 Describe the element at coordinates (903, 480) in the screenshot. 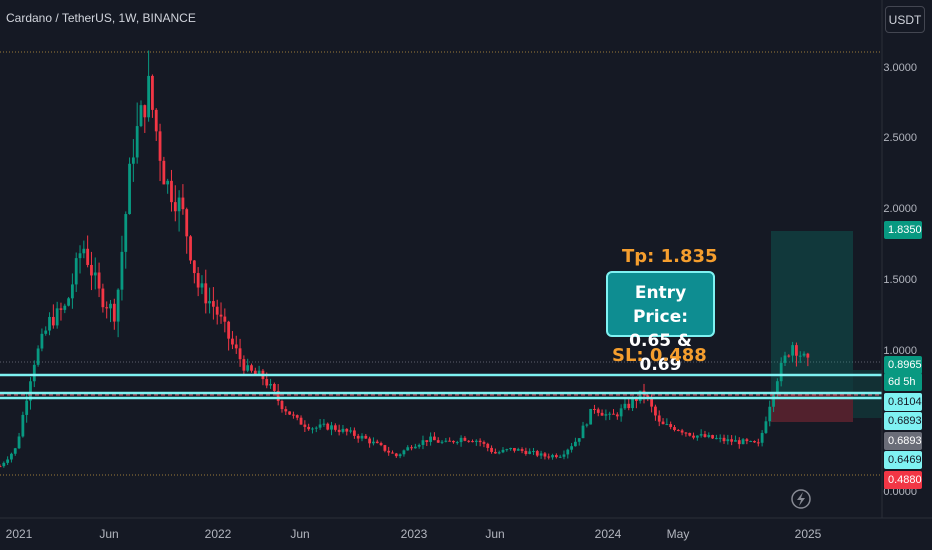

I see `price-tag-stop-loss: 0.4880` at that location.